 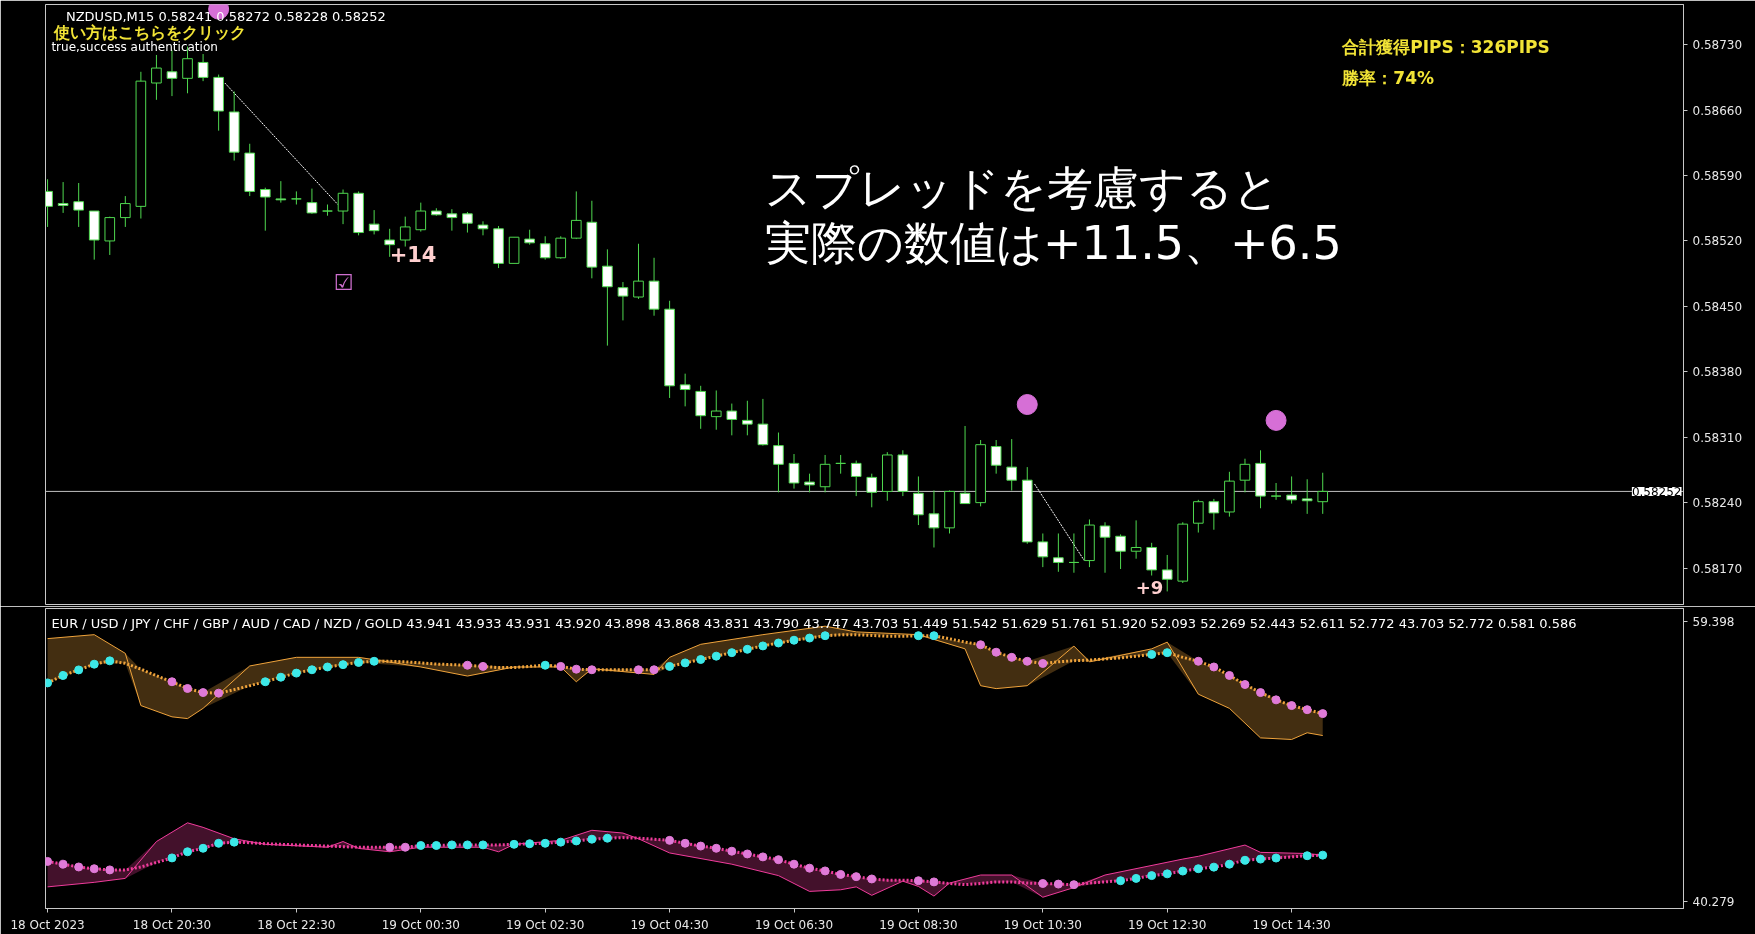 What do you see at coordinates (669, 924) in the screenshot?
I see `x-tick-label: 19 Oct 04:30` at bounding box center [669, 924].